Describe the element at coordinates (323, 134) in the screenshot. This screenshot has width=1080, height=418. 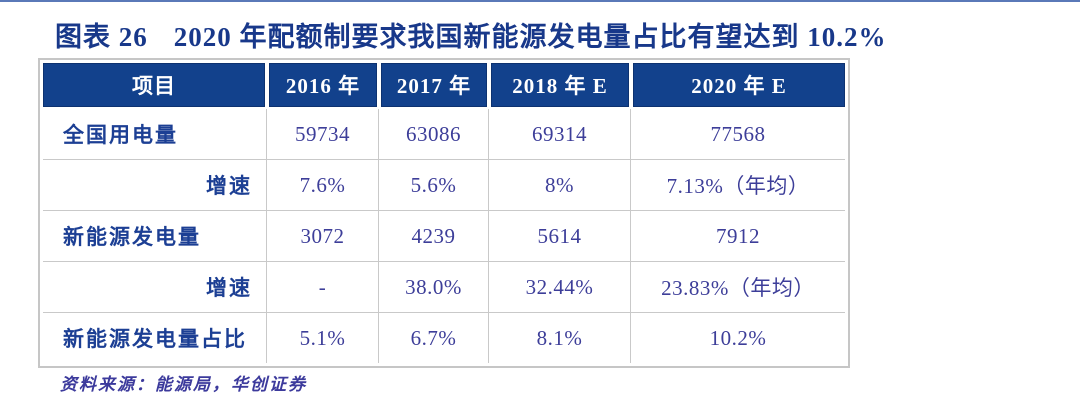
I see `cell-value: 59734` at that location.